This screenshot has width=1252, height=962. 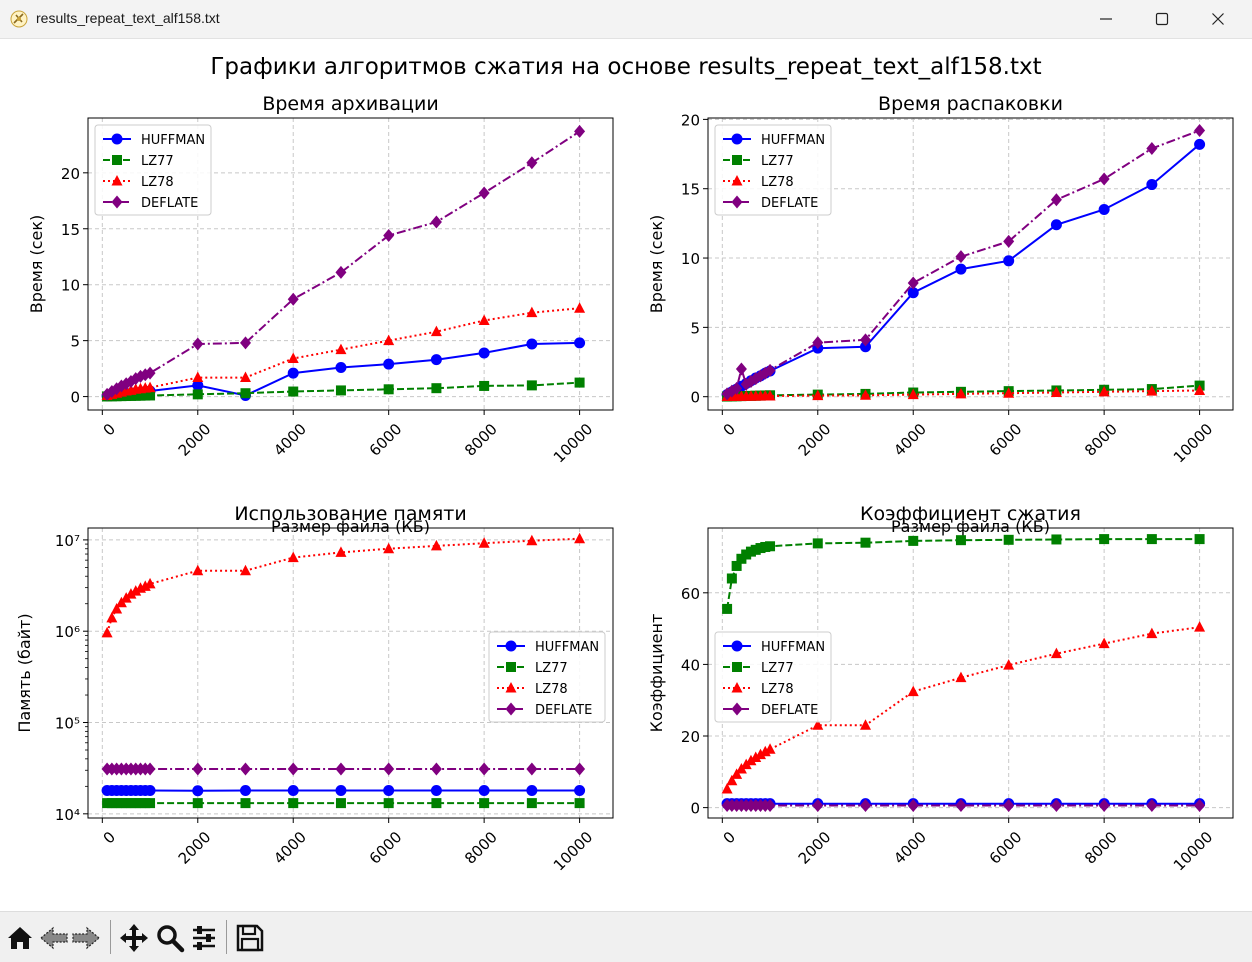 What do you see at coordinates (1101, 848) in the screenshot?
I see `x-tick-label: 8000` at bounding box center [1101, 848].